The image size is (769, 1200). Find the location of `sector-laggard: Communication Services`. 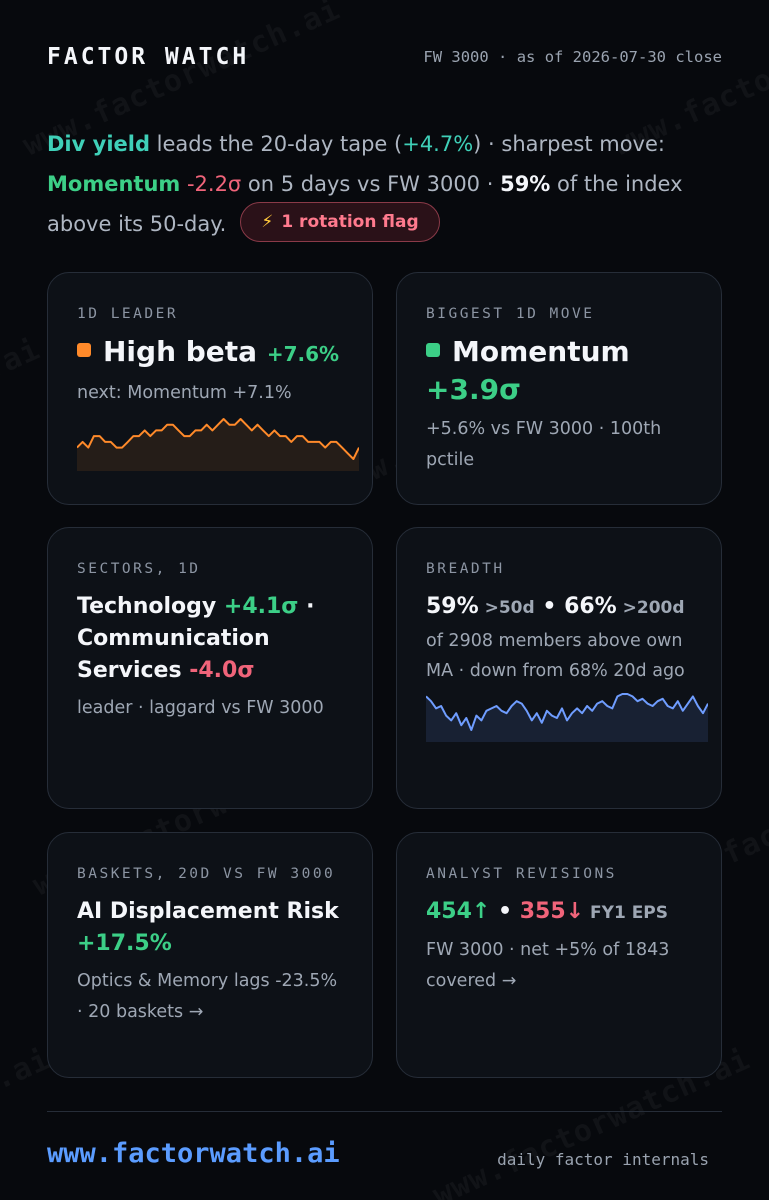

sector-laggard: Communication Services is located at coordinates (173, 654).